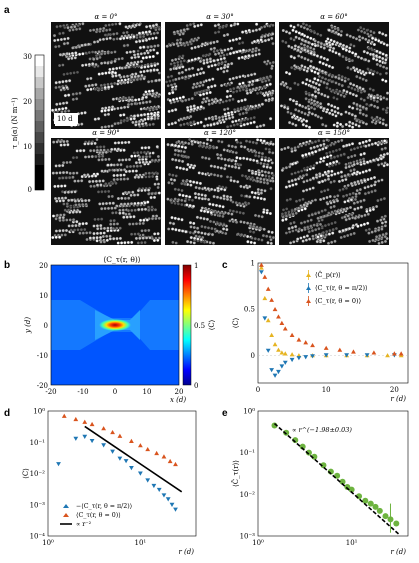 This screenshot has width=419, height=563. What do you see at coordinates (306, 357) in the screenshot?
I see `data-point` at bounding box center [306, 357].